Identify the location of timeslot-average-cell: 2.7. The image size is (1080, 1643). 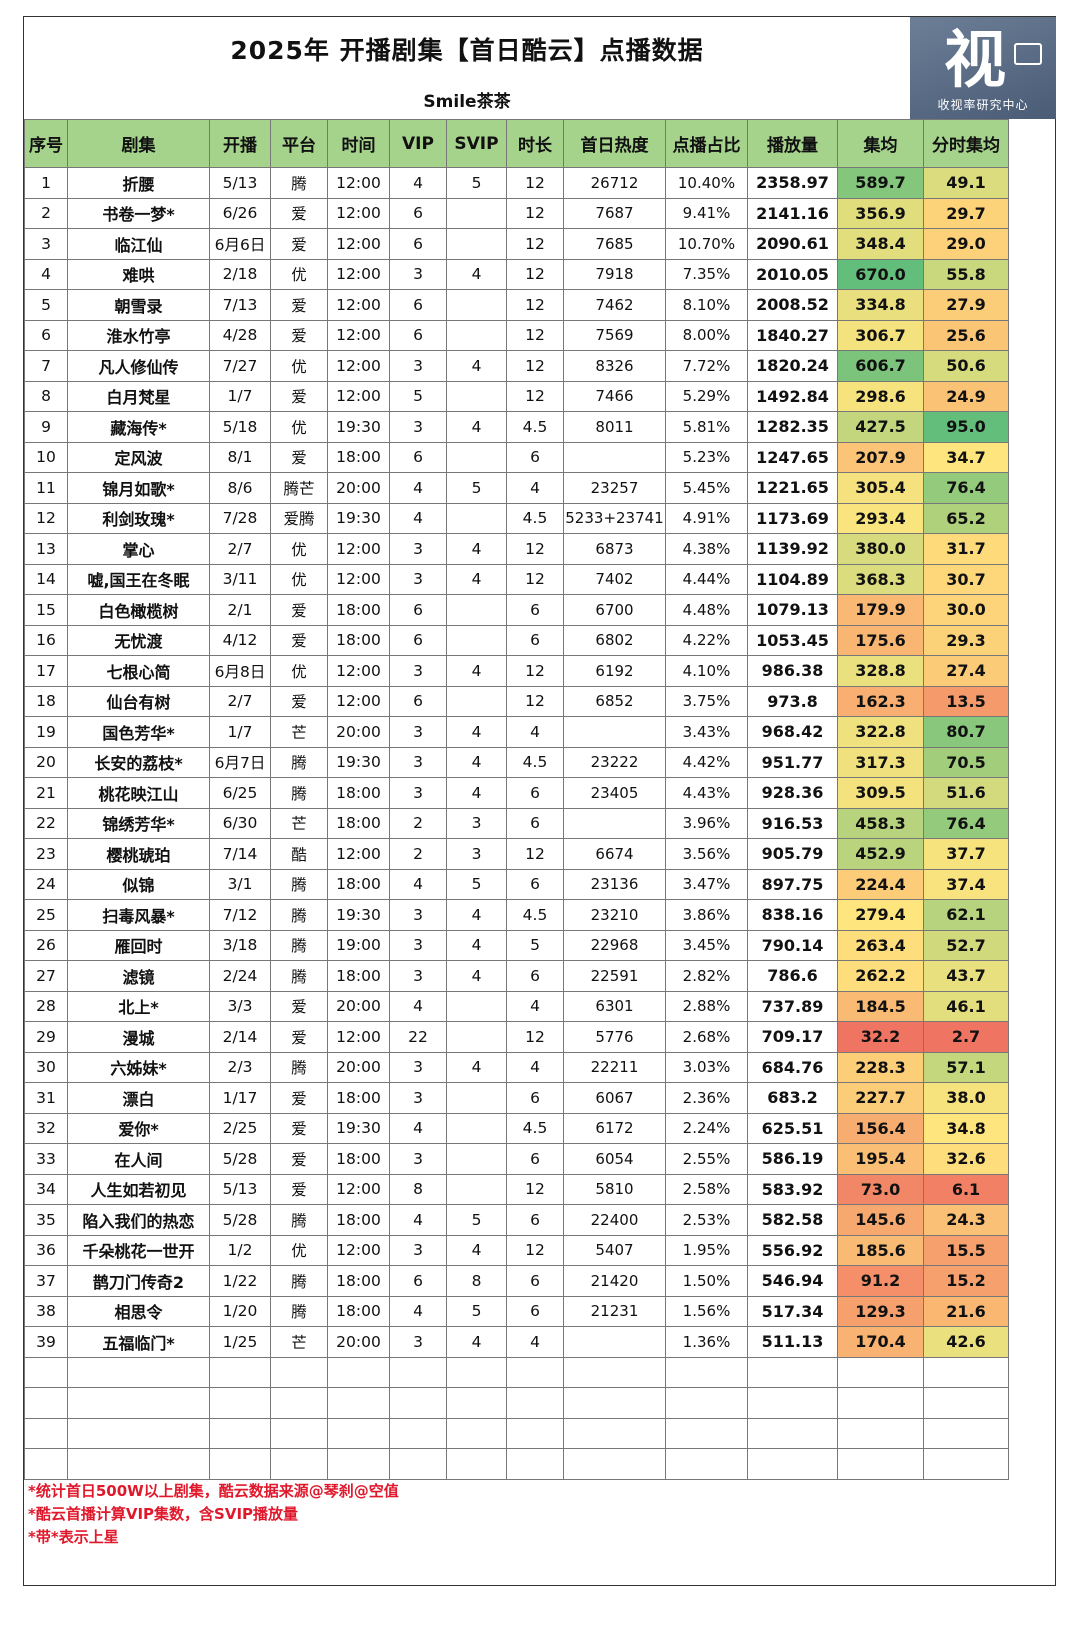
(966, 1037).